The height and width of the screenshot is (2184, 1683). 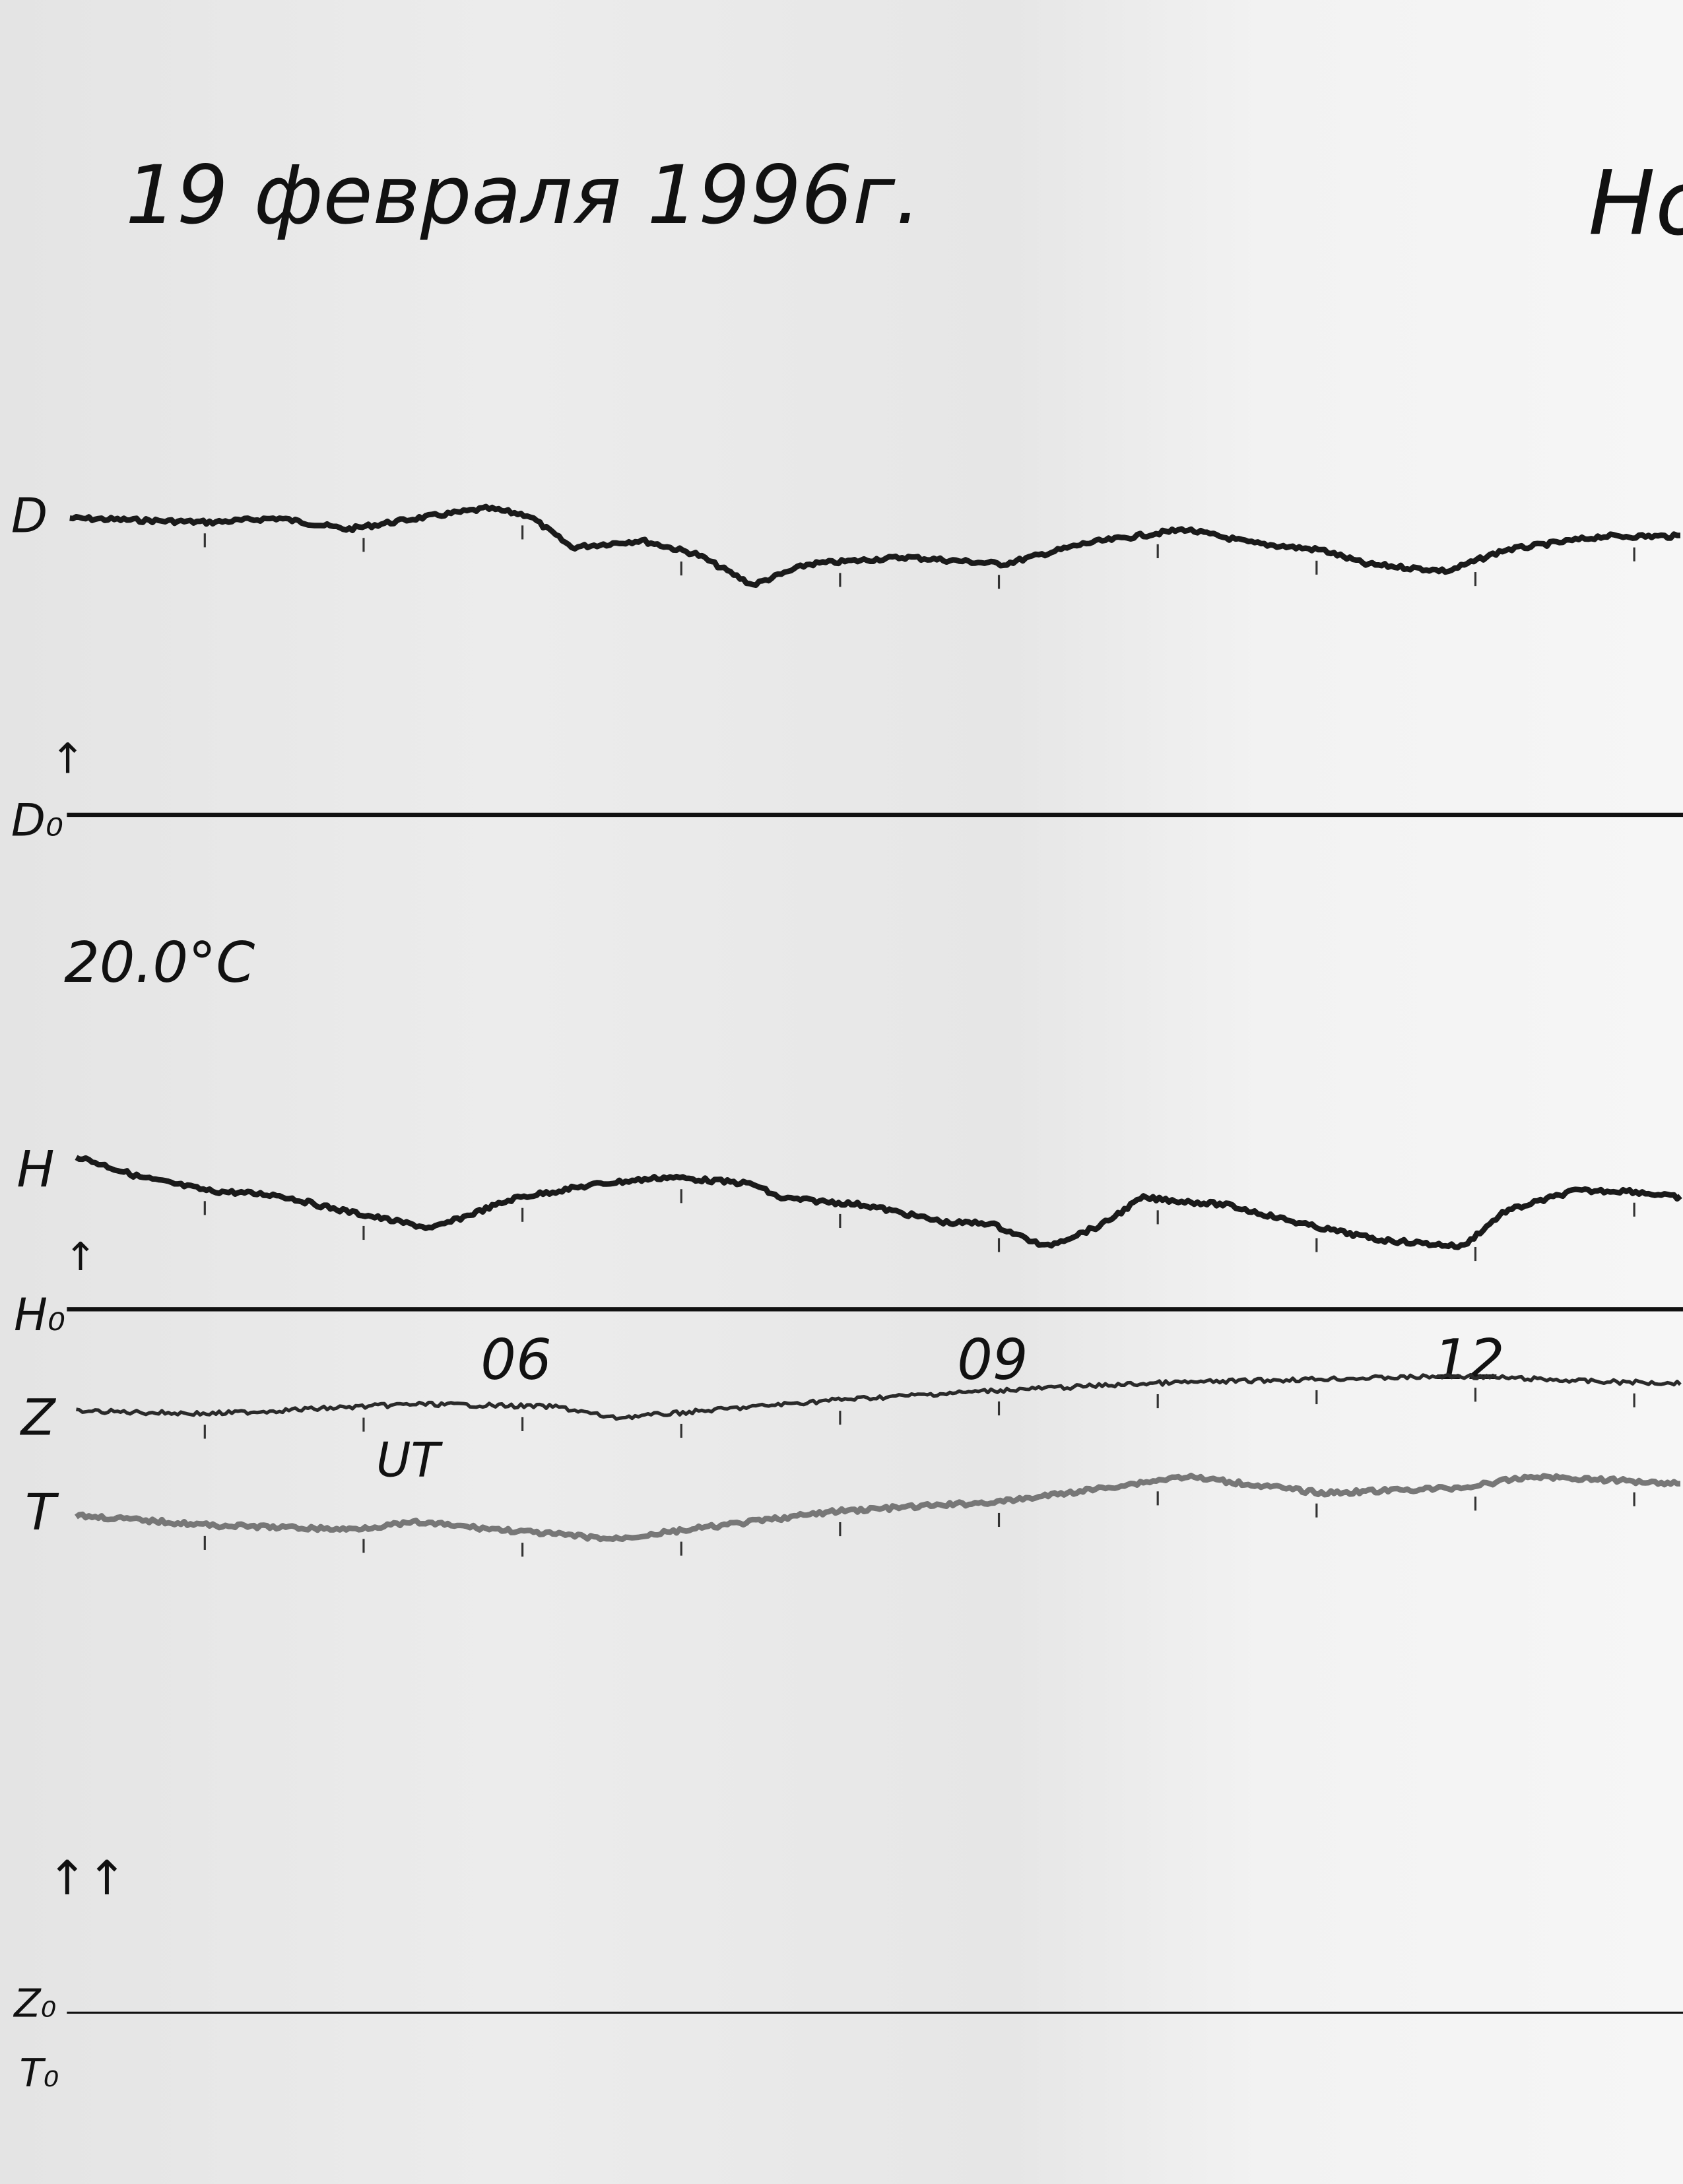 I want to click on x-tick-label: 12, so click(x=1469, y=1360).